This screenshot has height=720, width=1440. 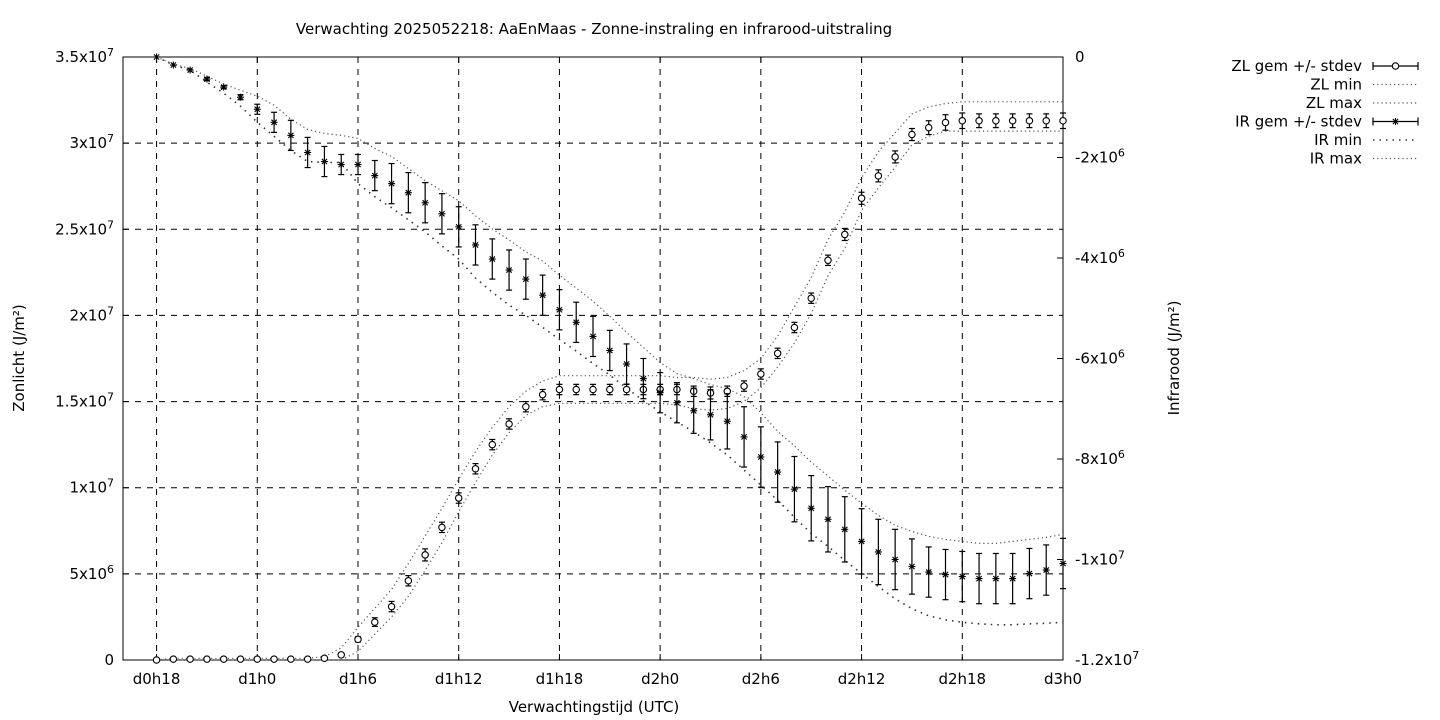 I want to click on x-tick-label: d1h0, so click(x=257, y=679).